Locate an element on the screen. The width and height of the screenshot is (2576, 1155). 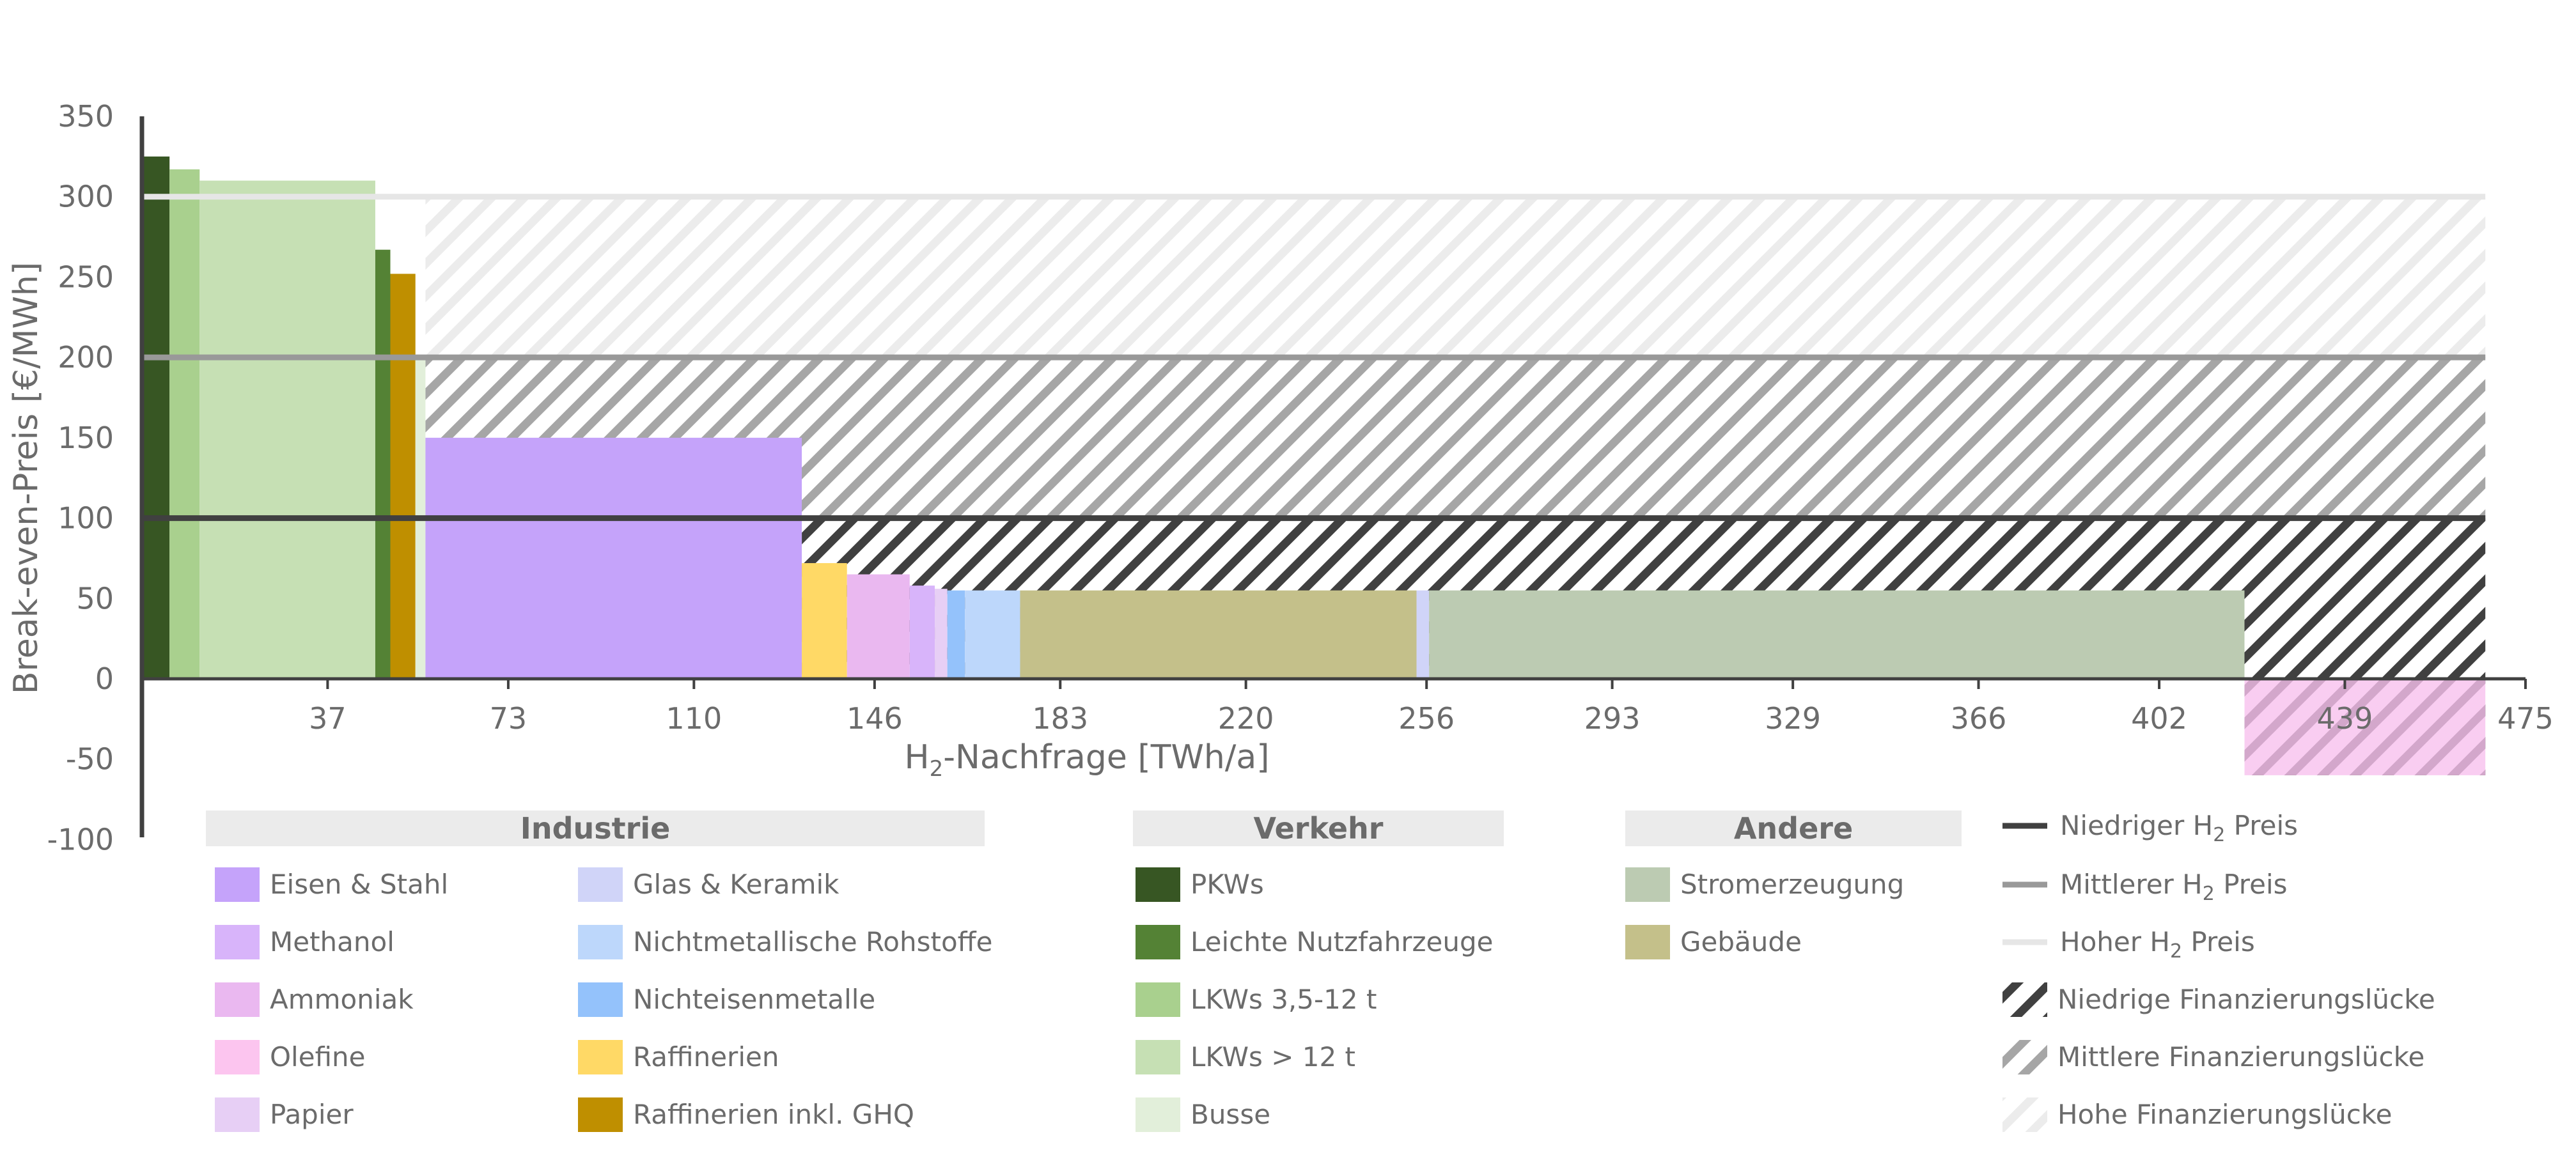
x-tick-label: 366 is located at coordinates (1979, 718).